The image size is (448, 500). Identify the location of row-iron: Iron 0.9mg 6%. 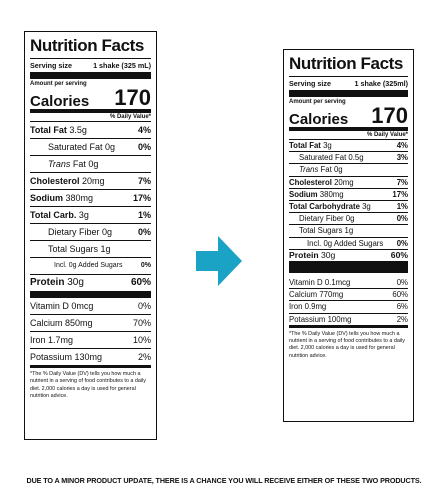
(348, 307).